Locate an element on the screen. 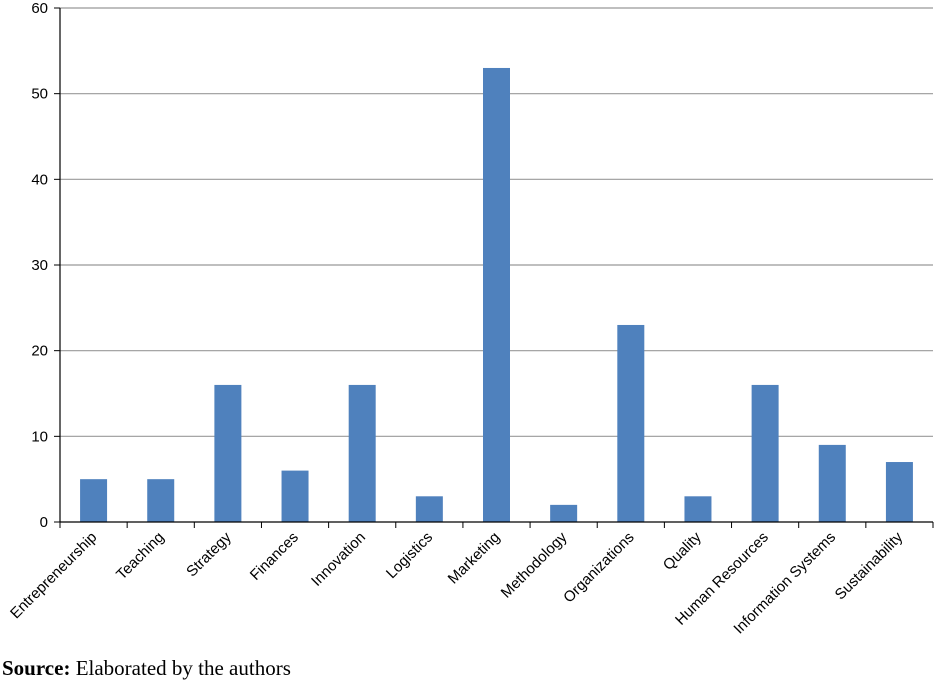 The image size is (935, 693). y-tick-labels: 0 10 20 30 40 50 60 is located at coordinates (39, 265).